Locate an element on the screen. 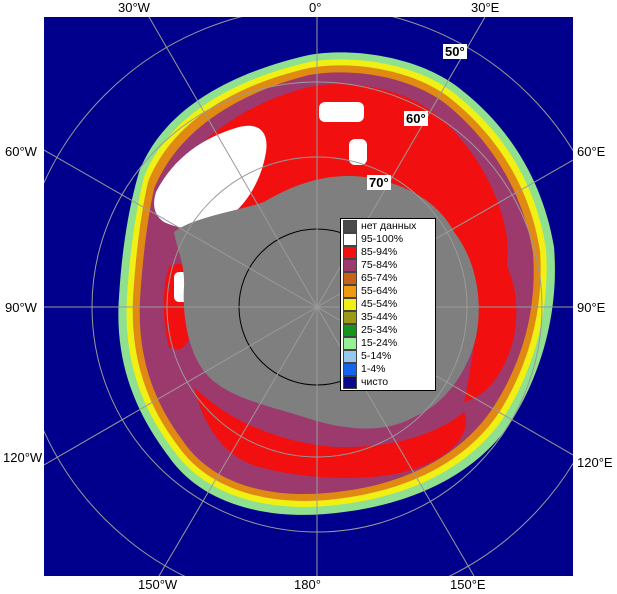 The width and height of the screenshot is (617, 594). legend-row: 25-34% is located at coordinates (388, 330).